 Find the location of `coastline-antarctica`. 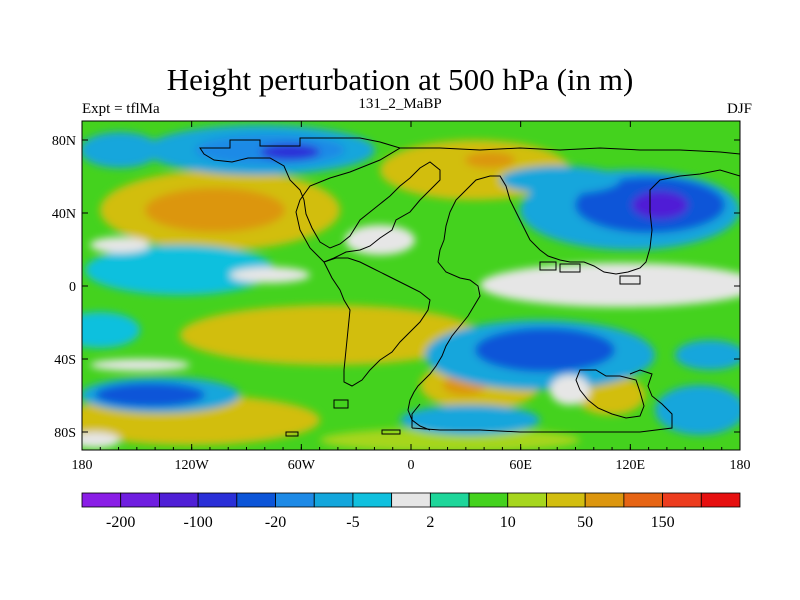

coastline-antarctica is located at coordinates (542, 401).